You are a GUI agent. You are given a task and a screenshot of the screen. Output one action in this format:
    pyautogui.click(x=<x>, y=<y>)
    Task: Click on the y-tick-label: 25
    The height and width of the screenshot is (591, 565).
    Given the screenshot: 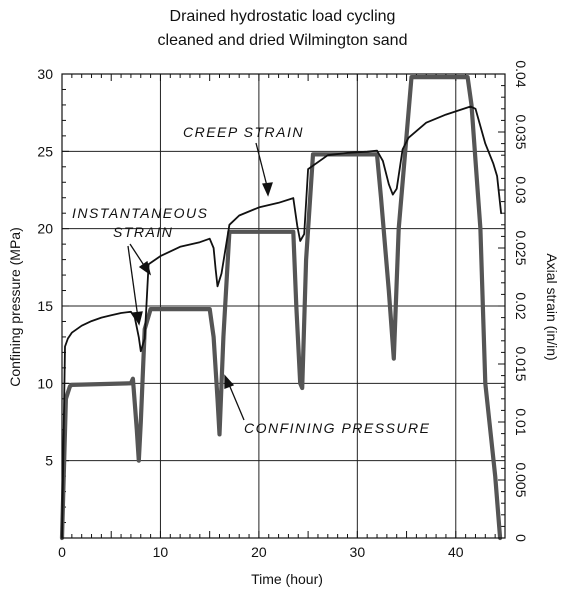 What is the action you would take?
    pyautogui.click(x=45, y=151)
    